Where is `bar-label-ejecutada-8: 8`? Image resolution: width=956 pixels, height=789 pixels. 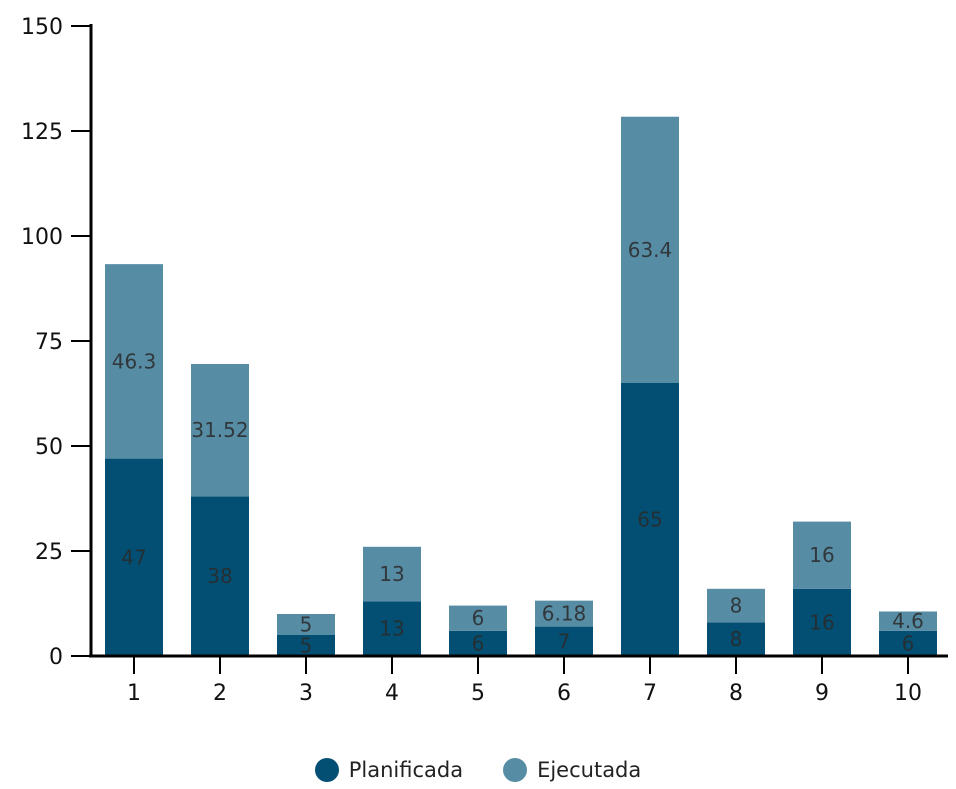 bar-label-ejecutada-8: 8 is located at coordinates (736, 606).